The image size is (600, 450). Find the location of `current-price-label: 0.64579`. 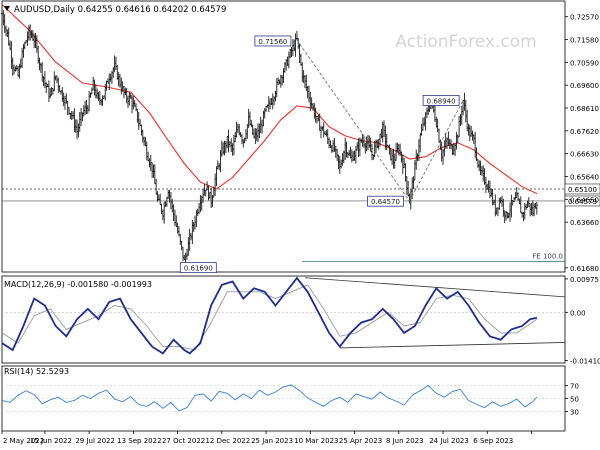

current-price-label: 0.64579 is located at coordinates (582, 202).